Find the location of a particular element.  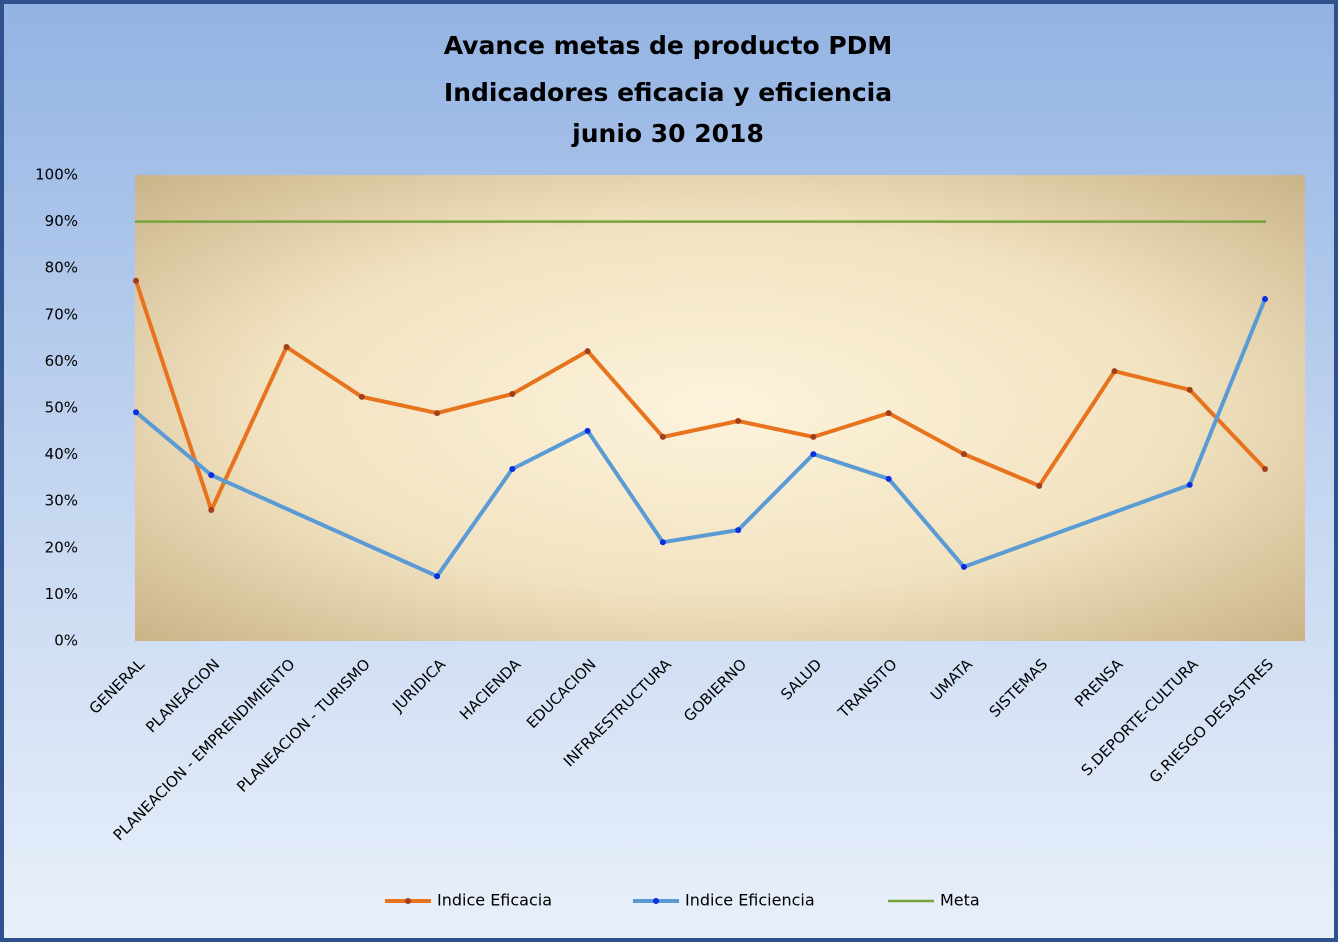

y-tick-label: 50% is located at coordinates (61, 408).